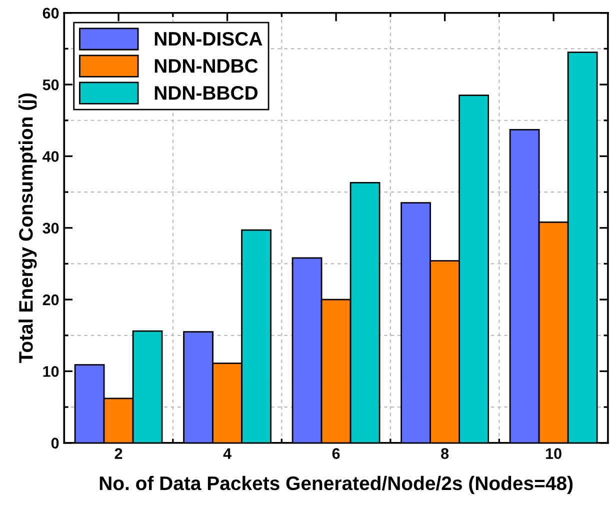 The width and height of the screenshot is (611, 515). What do you see at coordinates (50, 228) in the screenshot?
I see `y-tick-label: 30` at bounding box center [50, 228].